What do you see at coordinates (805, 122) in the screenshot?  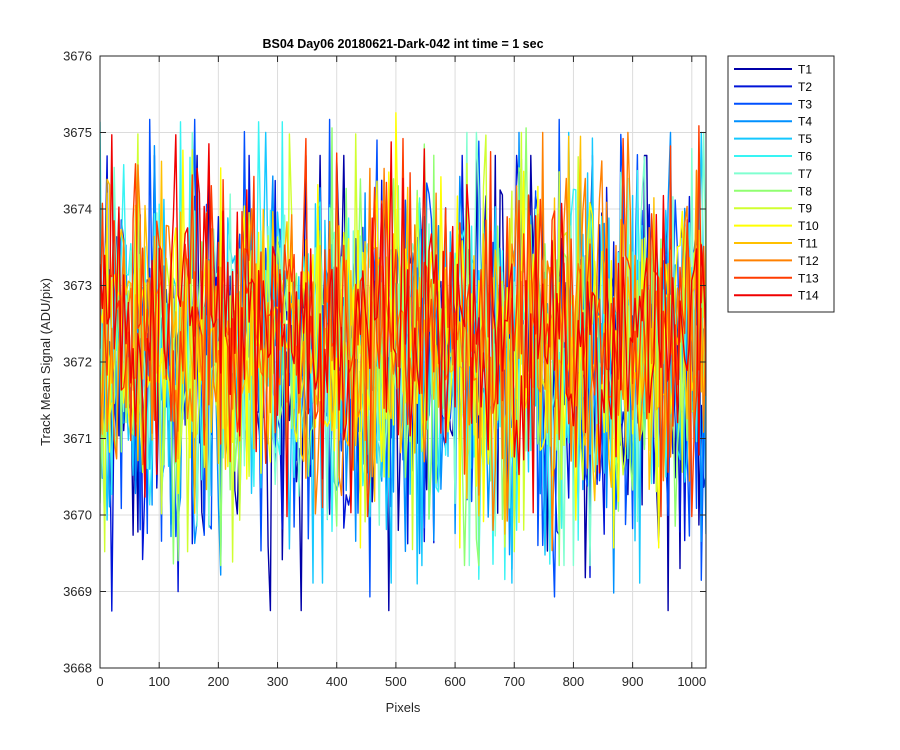 I see `legend-label-t4: T4` at bounding box center [805, 122].